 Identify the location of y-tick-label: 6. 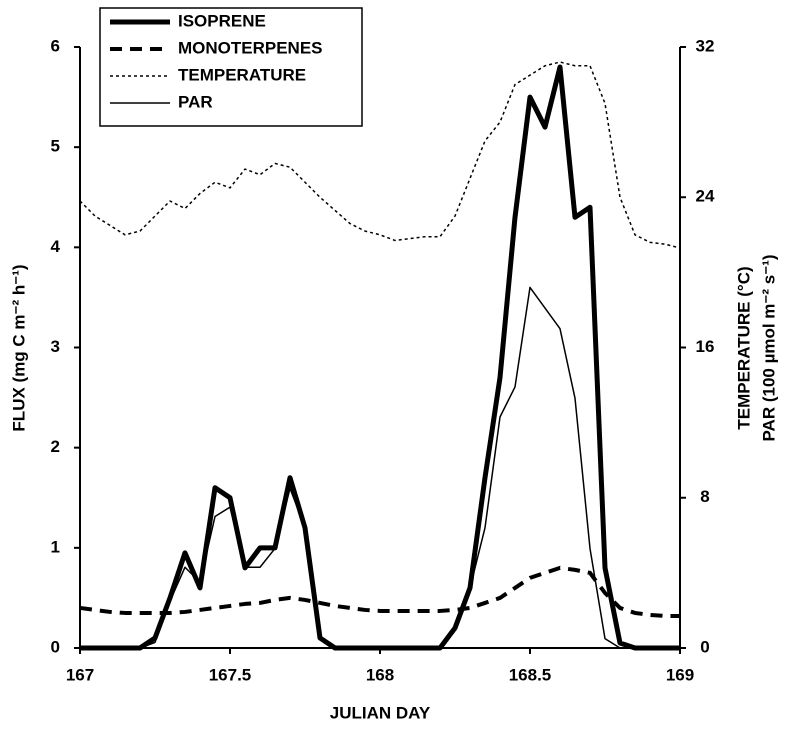
(55, 45).